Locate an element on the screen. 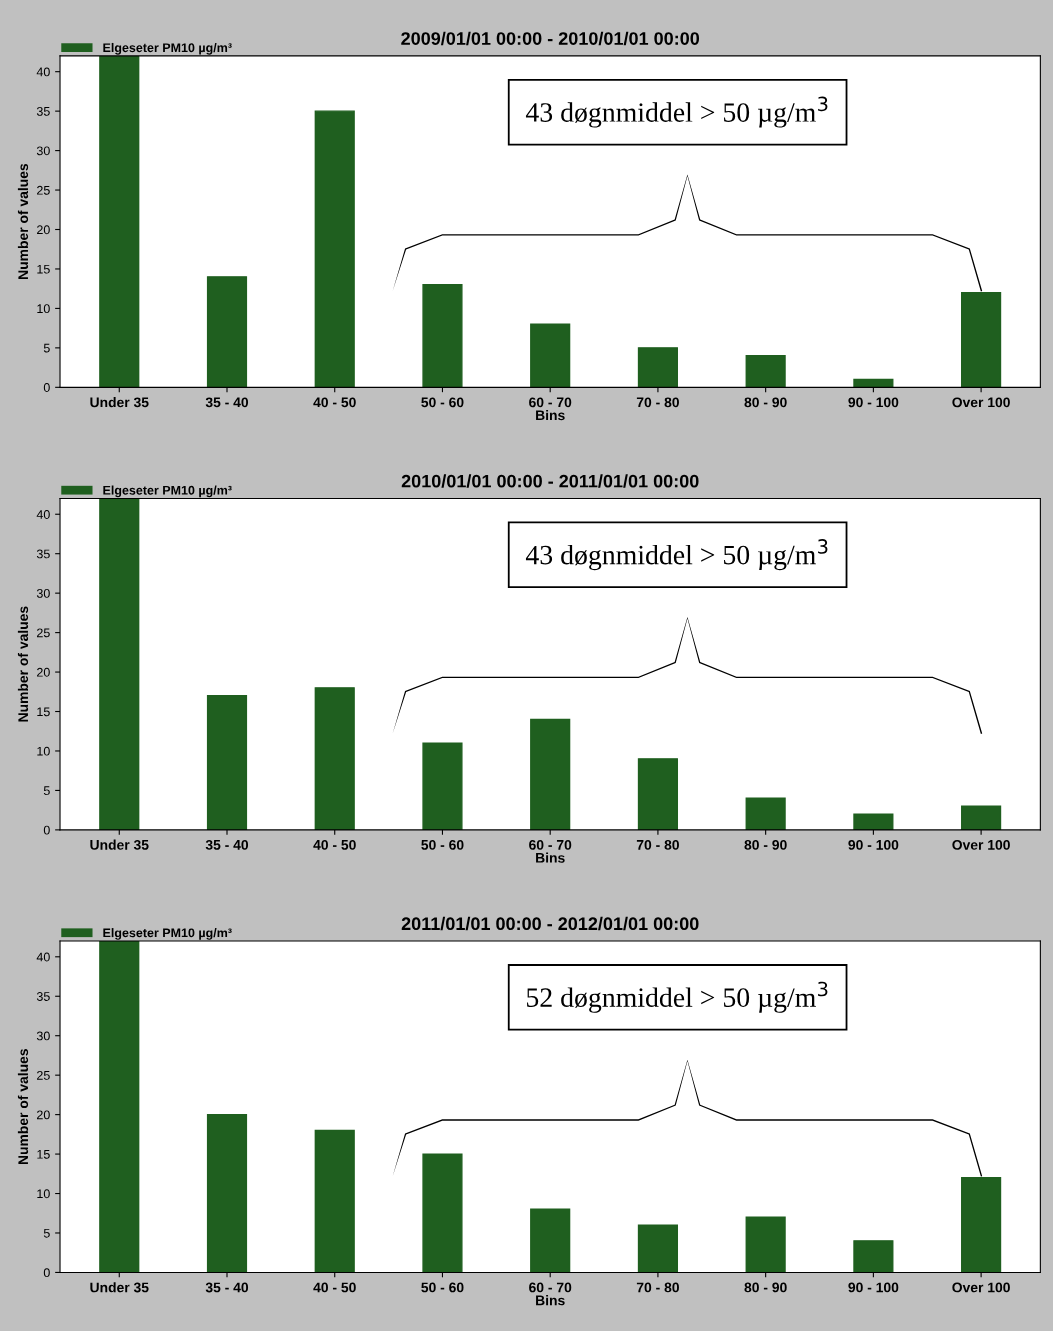 The width and height of the screenshot is (1053, 1331). annotation: 52 døgnmiddel > 50 µg/m$^{3}$ is located at coordinates (677, 997).